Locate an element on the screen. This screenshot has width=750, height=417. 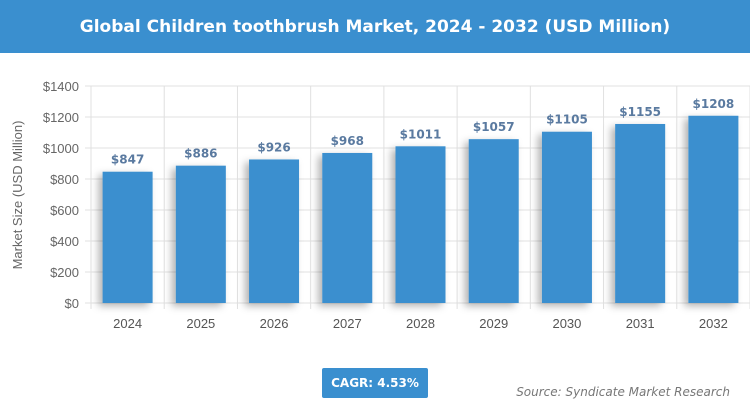
x-tick-label: 2026 is located at coordinates (274, 323).